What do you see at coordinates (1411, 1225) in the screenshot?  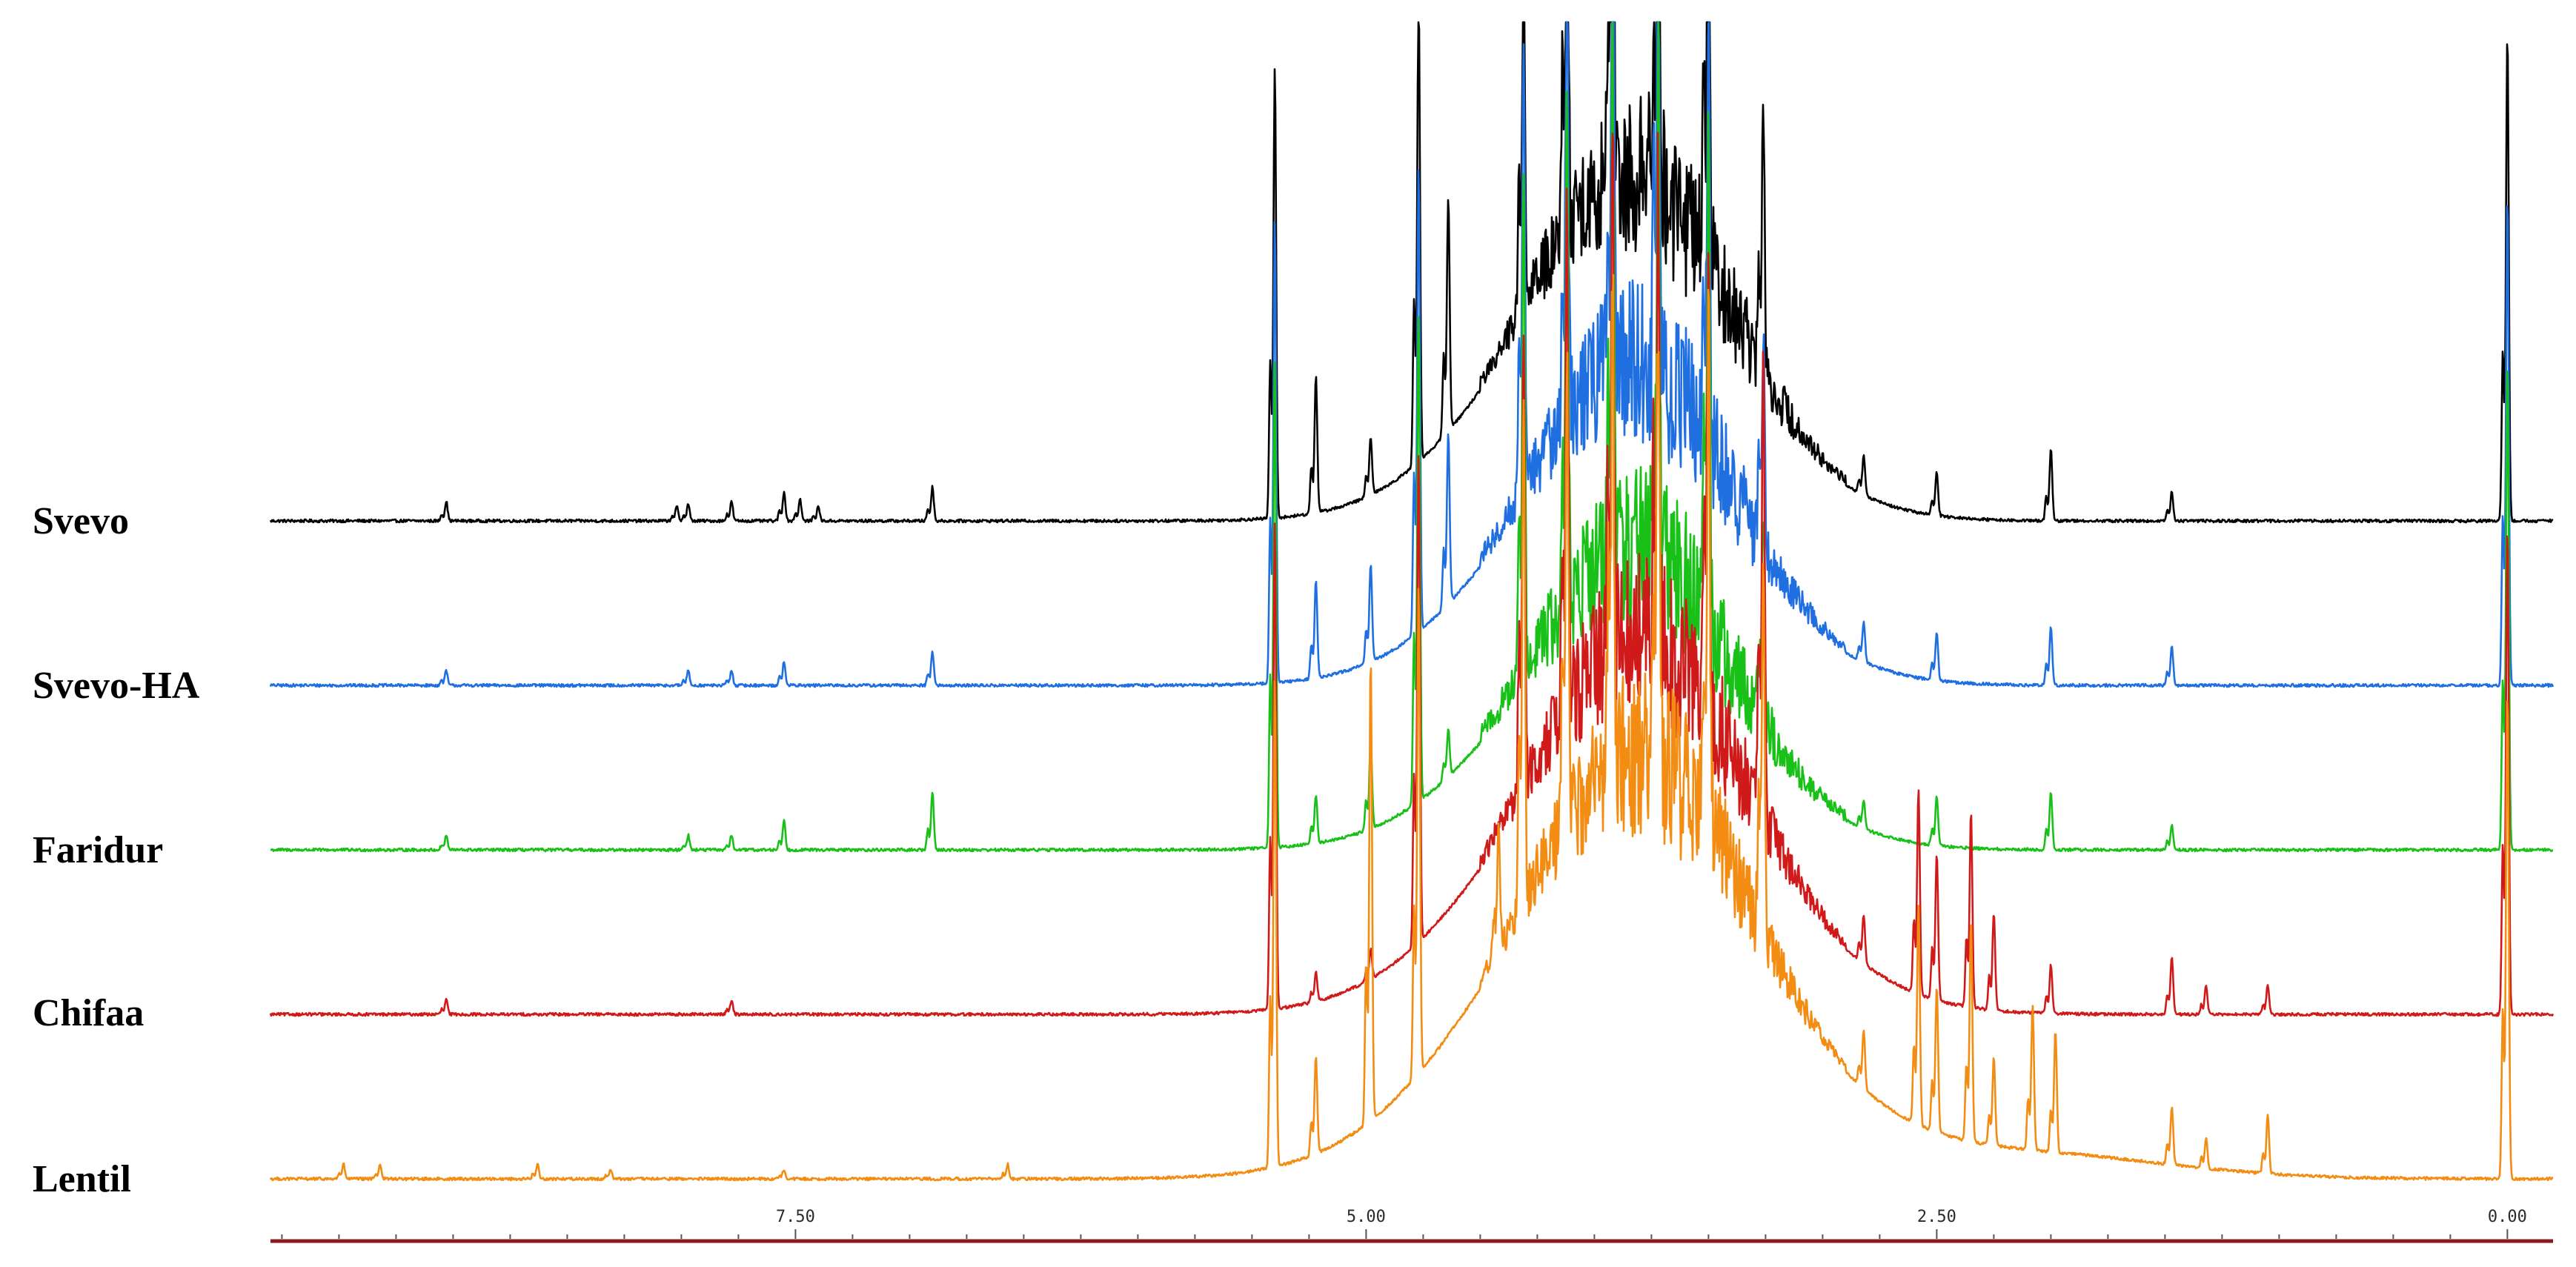 I see `x-axis: 7.50 5.00 2.50 0.00` at bounding box center [1411, 1225].